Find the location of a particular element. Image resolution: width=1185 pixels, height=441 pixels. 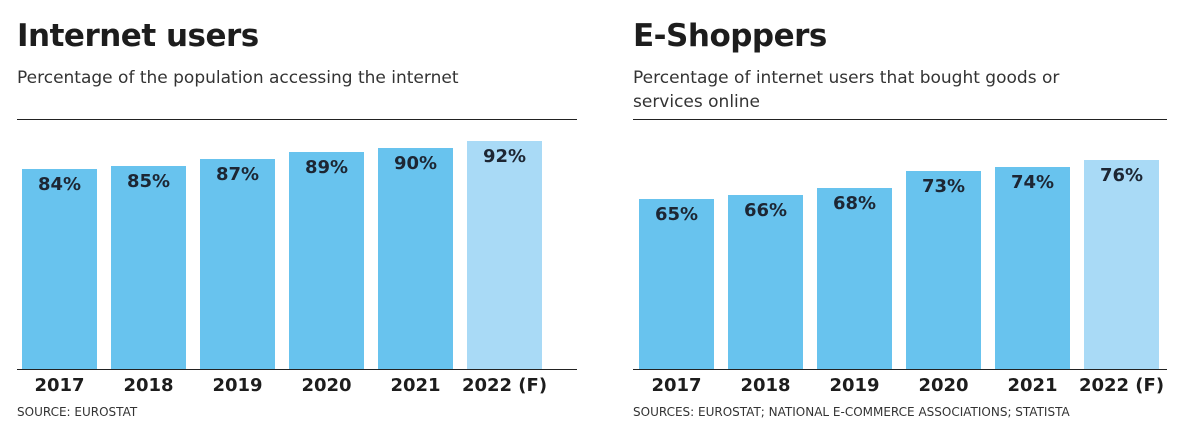

value-label: 90% is located at coordinates (415, 164).